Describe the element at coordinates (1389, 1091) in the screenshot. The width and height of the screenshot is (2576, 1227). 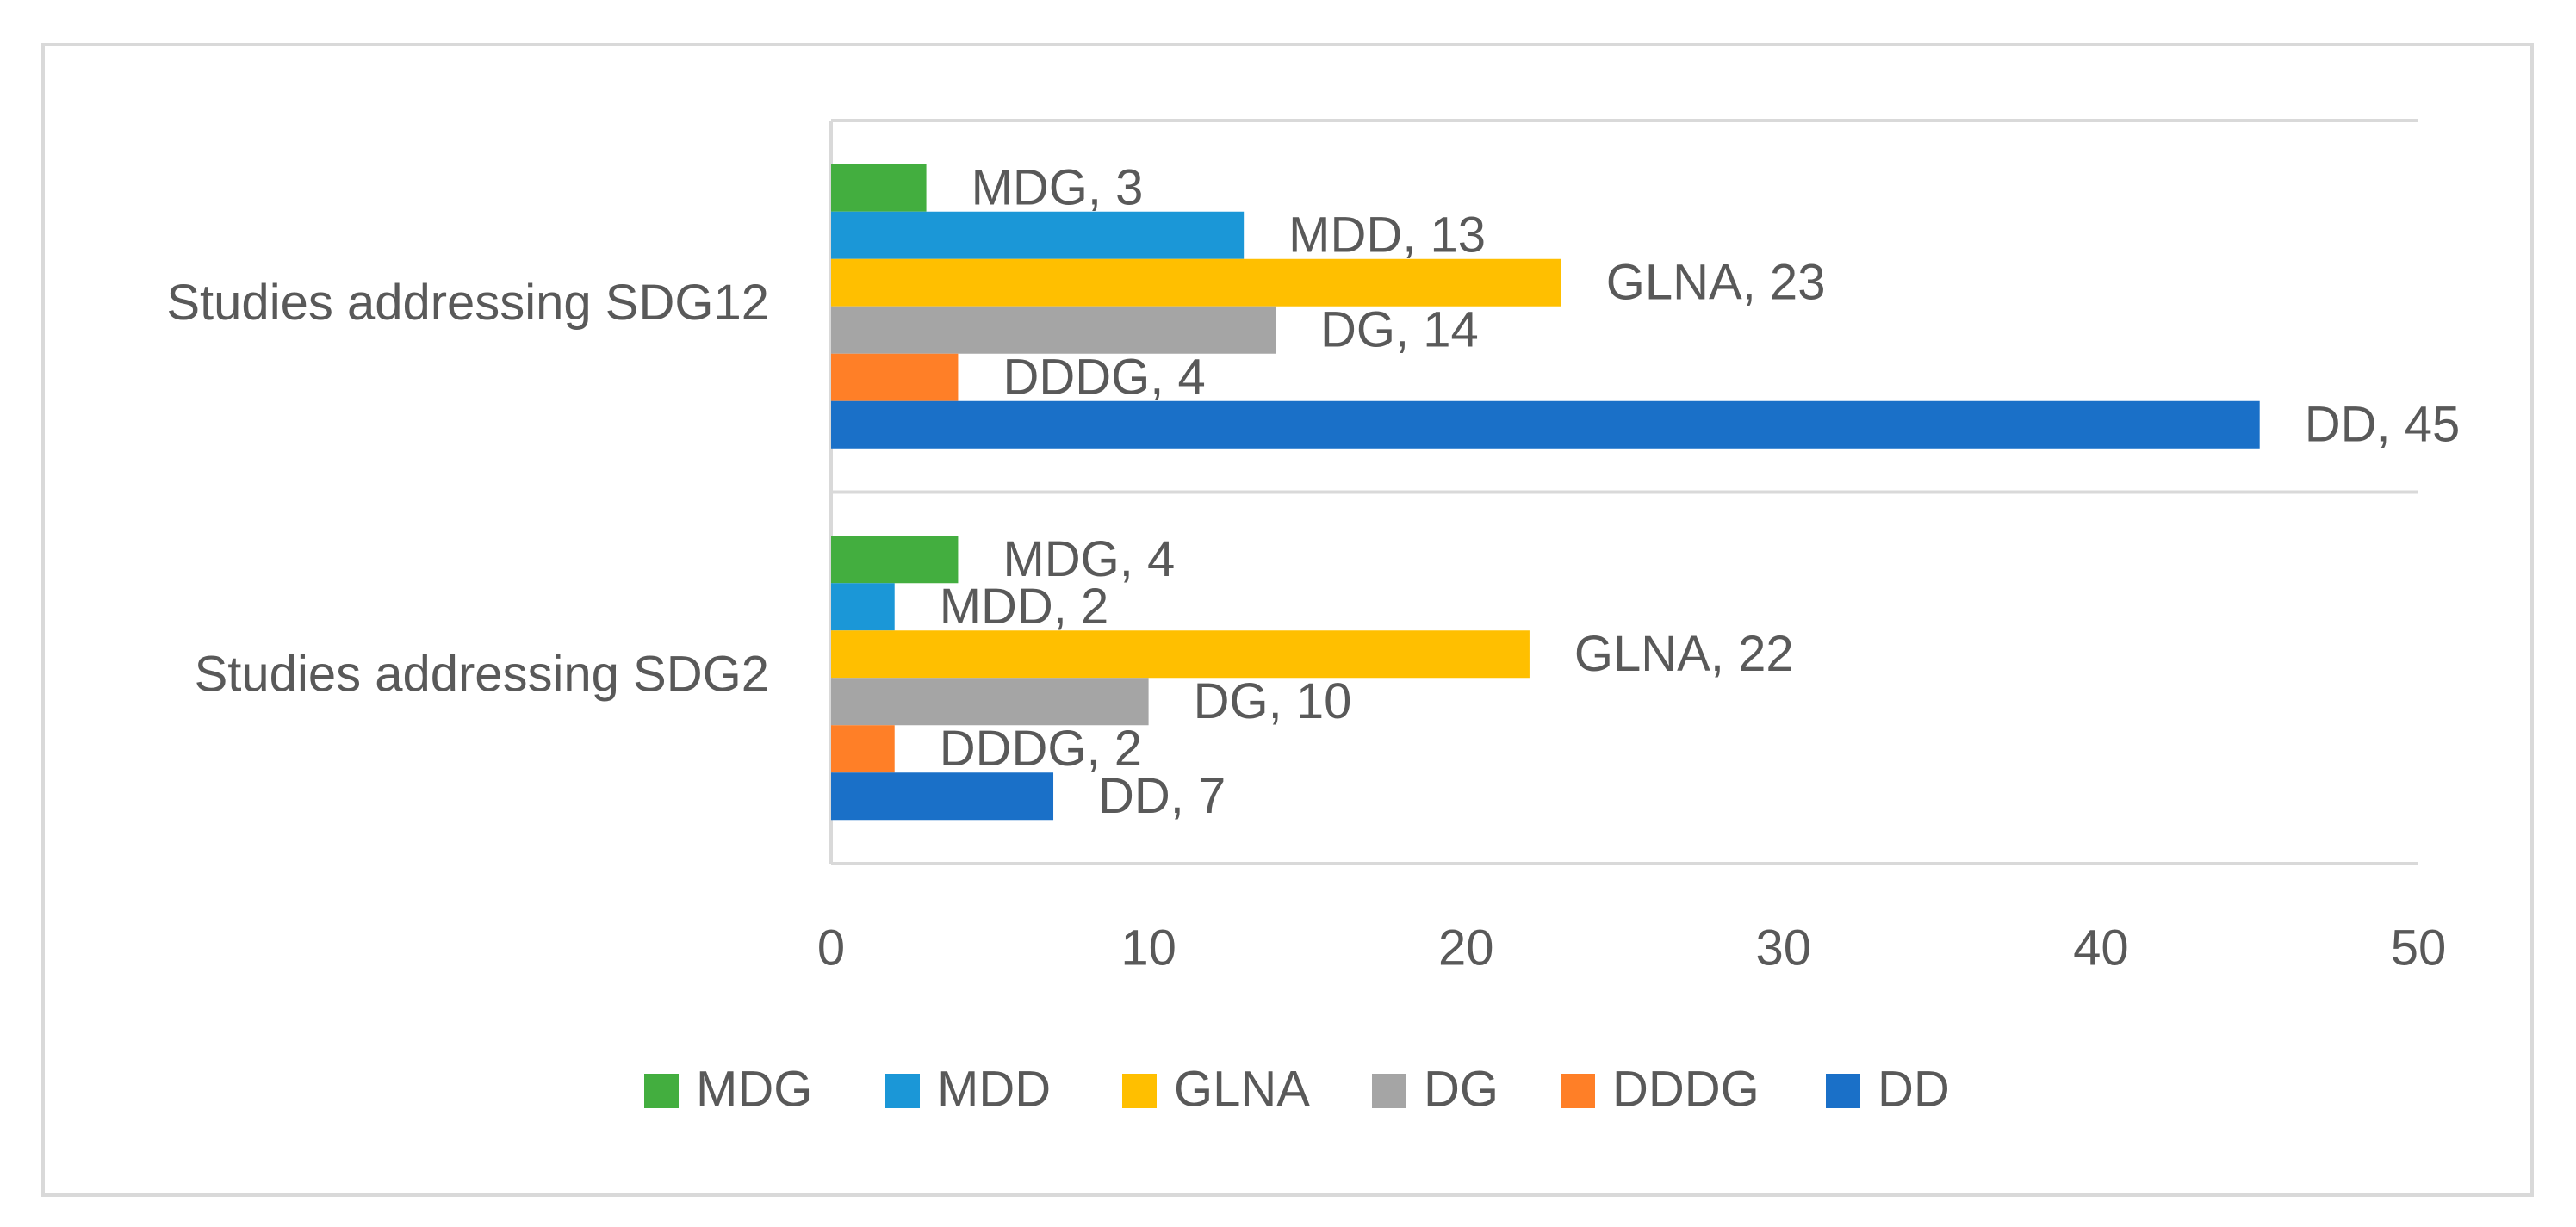
I see `legend-swatch-dg` at that location.